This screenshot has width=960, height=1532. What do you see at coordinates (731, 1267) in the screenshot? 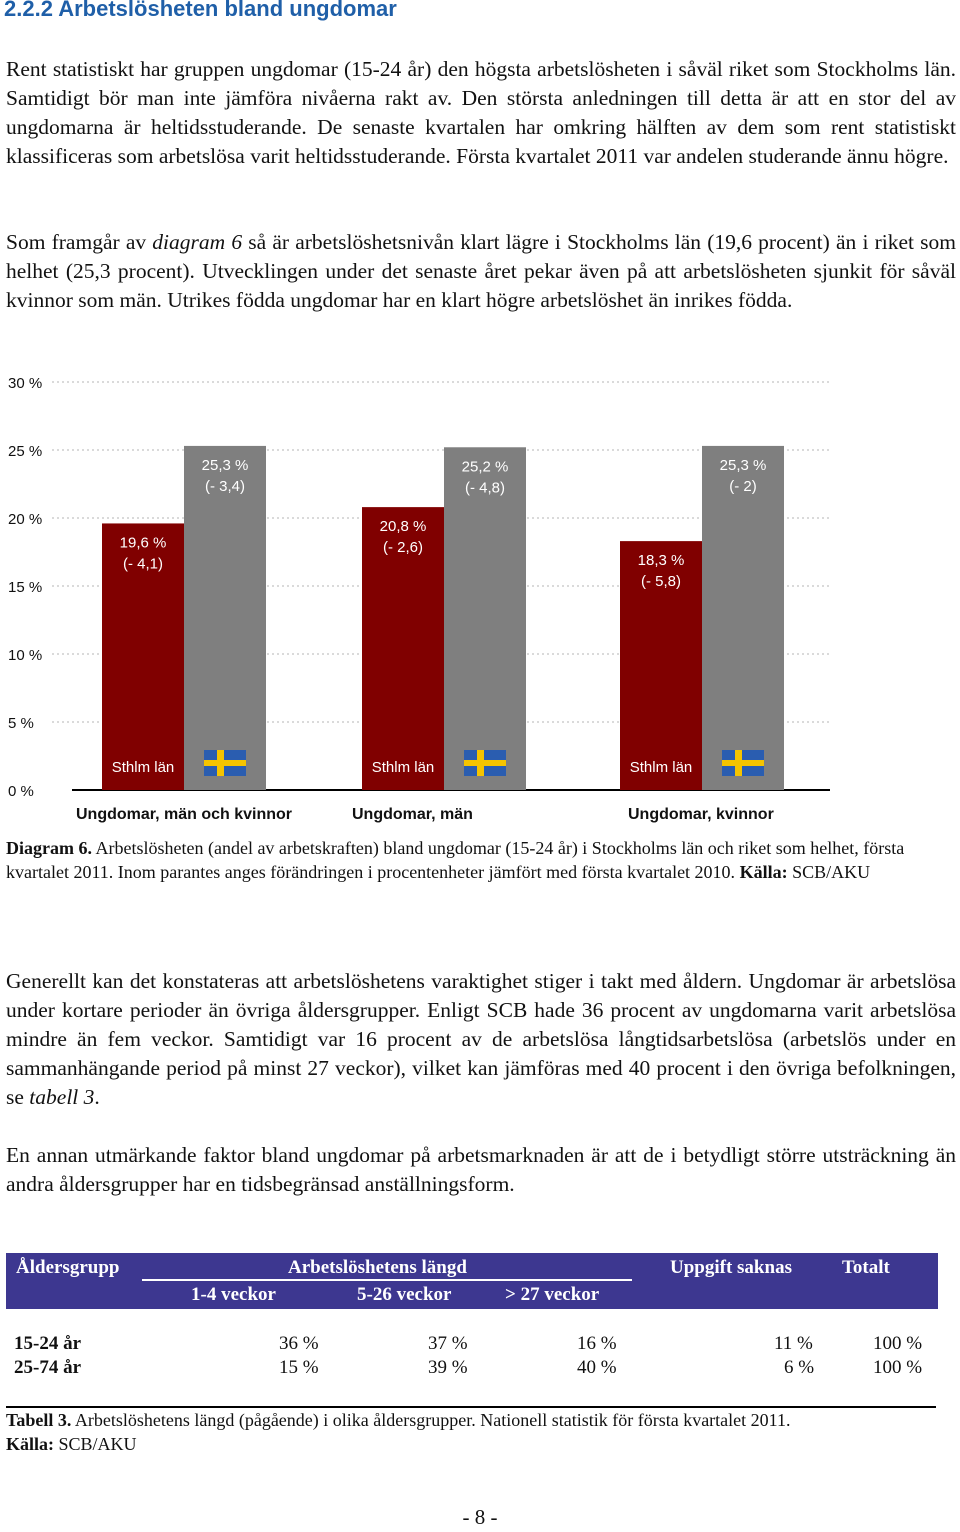
I see `header-missing: Uppgift saknas` at bounding box center [731, 1267].